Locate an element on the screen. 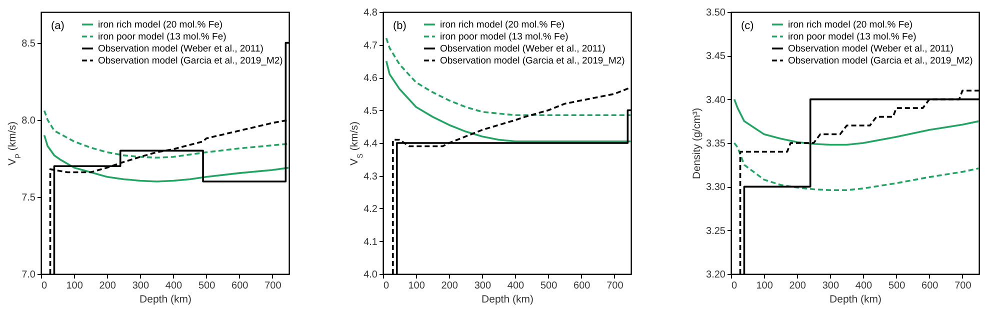  y-tick-label: 7.5 is located at coordinates (29, 198).